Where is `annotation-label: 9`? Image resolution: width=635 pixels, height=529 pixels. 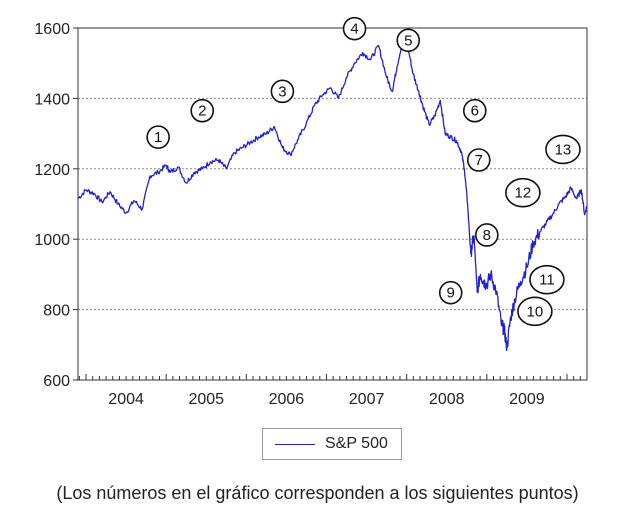
annotation-label: 9 is located at coordinates (451, 293).